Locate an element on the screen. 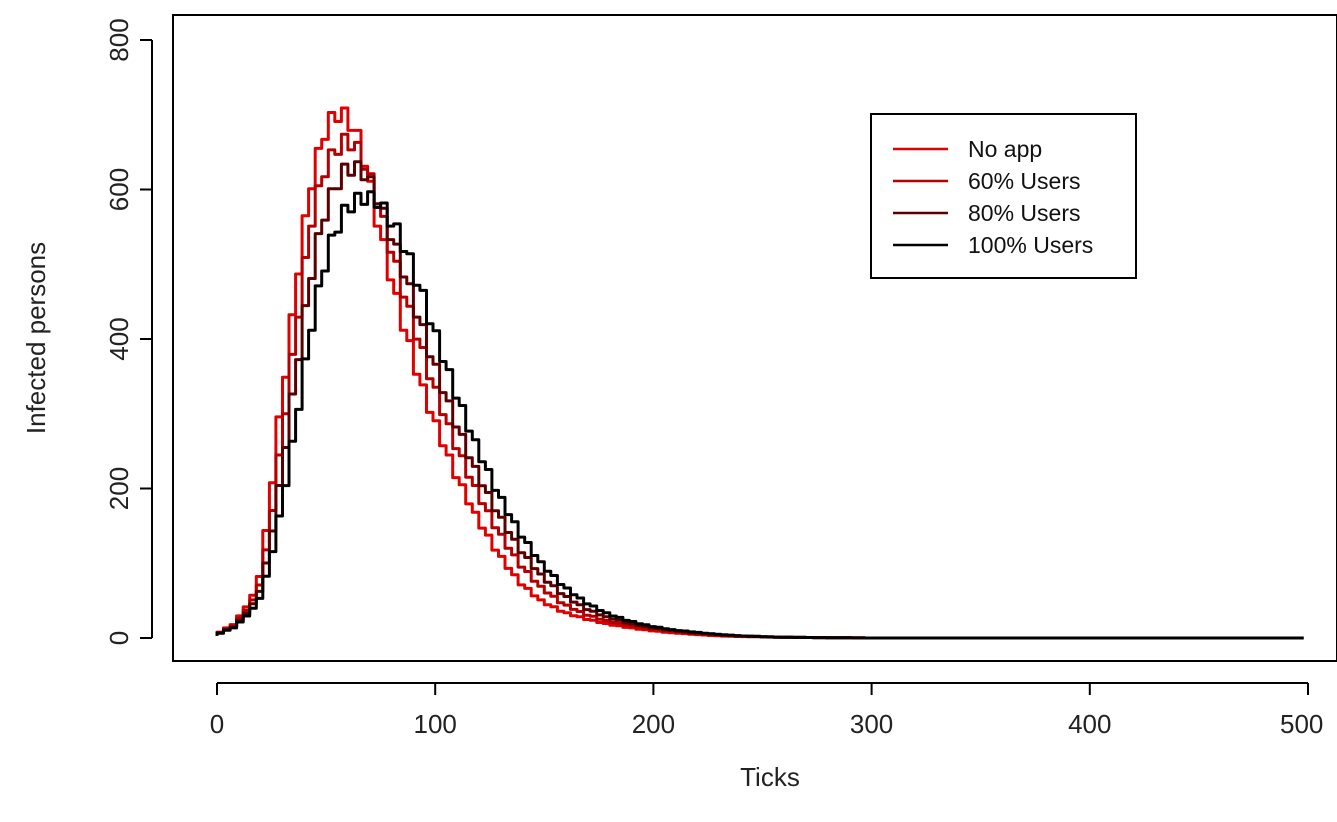 Image resolution: width=1337 pixels, height=822 pixels. x-tick-label: 400 is located at coordinates (1089, 724).